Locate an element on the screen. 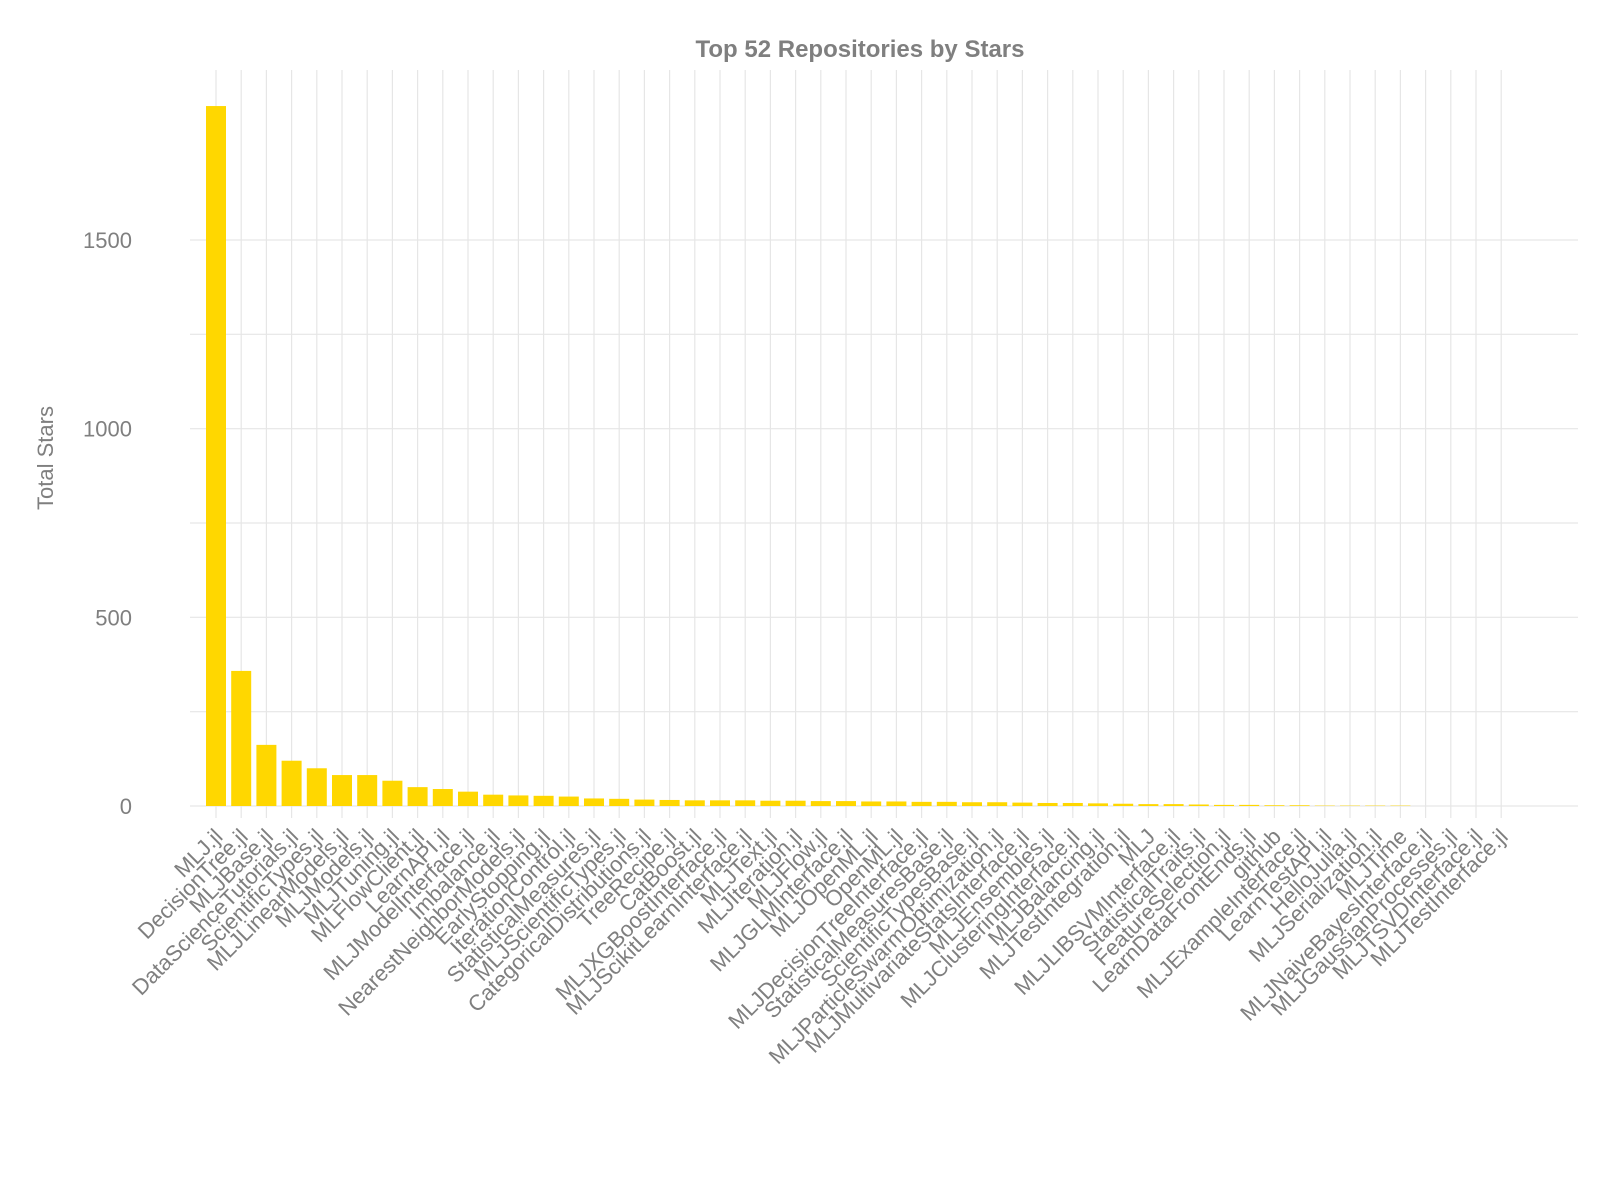 The width and height of the screenshot is (1600, 1200). bar-mljclusteringinterface-jl is located at coordinates (1072, 804).